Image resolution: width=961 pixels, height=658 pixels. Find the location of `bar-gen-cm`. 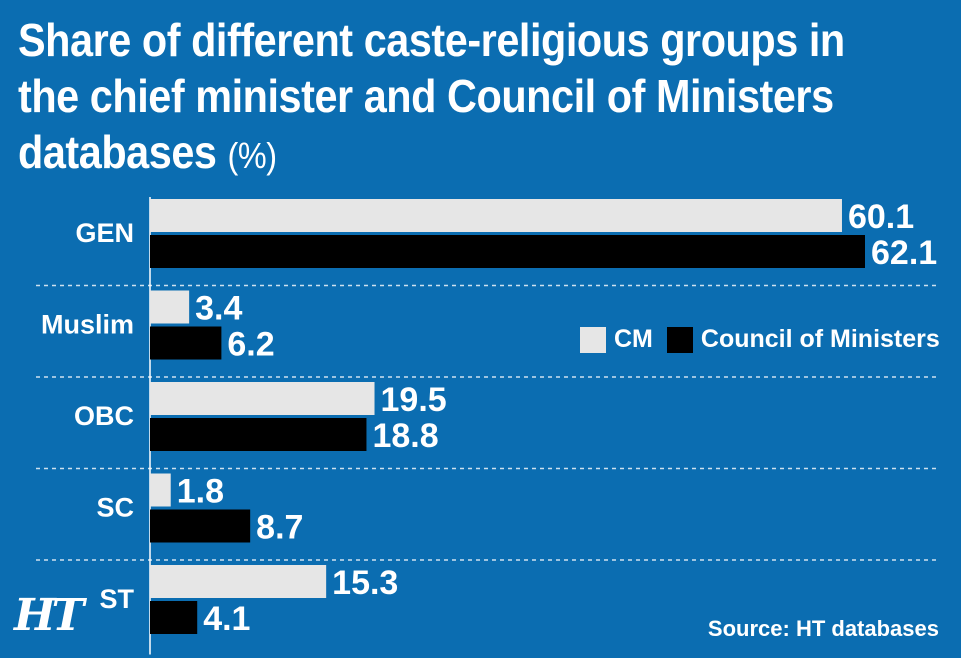

bar-gen-cm is located at coordinates (496, 215).